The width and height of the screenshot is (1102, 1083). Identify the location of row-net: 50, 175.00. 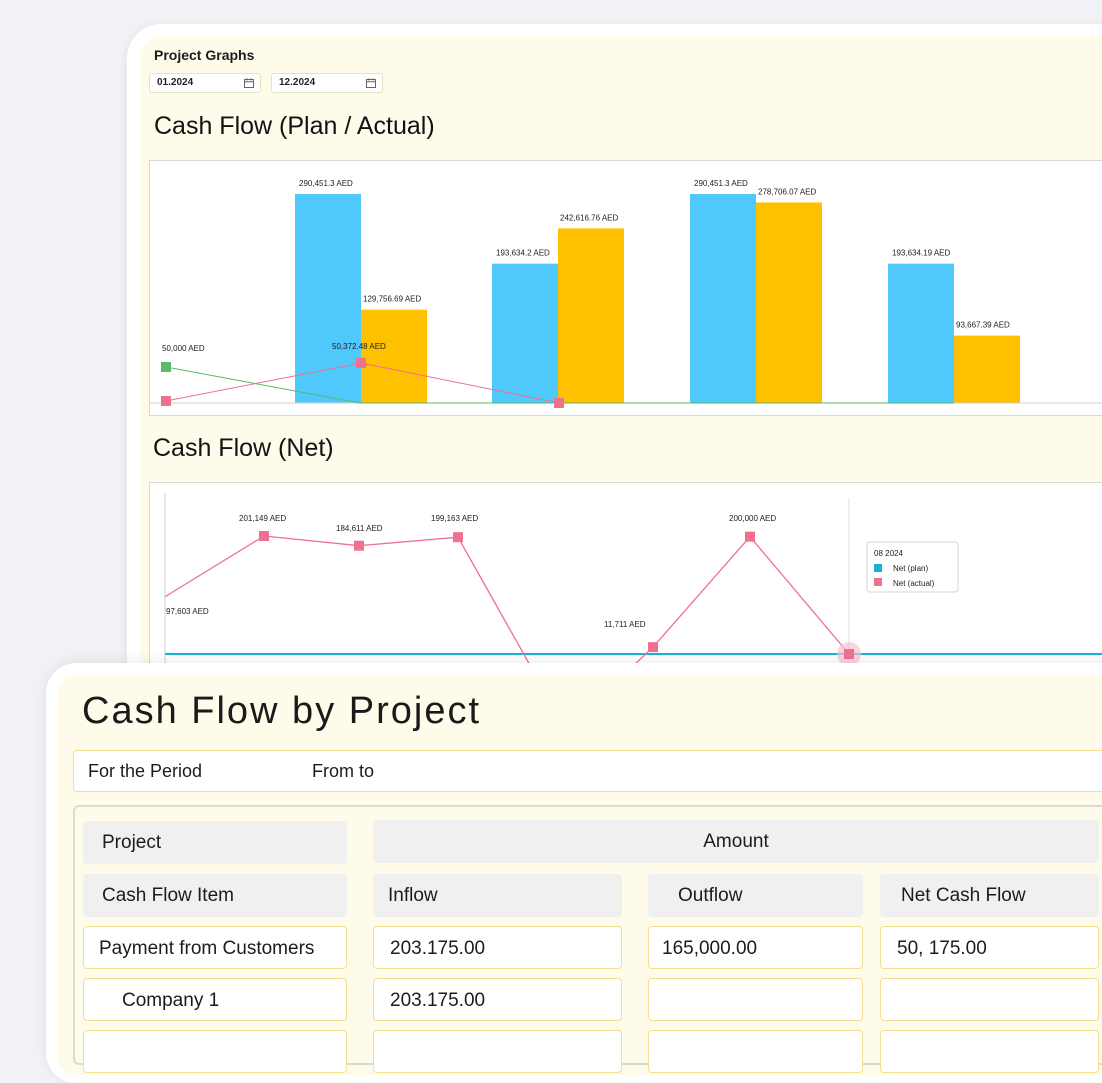
(989, 947).